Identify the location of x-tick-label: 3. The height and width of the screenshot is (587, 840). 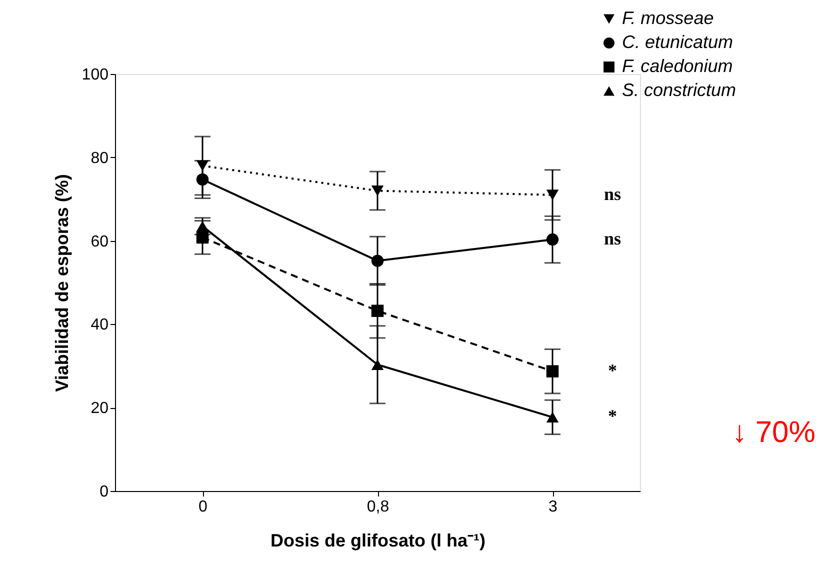
(553, 507).